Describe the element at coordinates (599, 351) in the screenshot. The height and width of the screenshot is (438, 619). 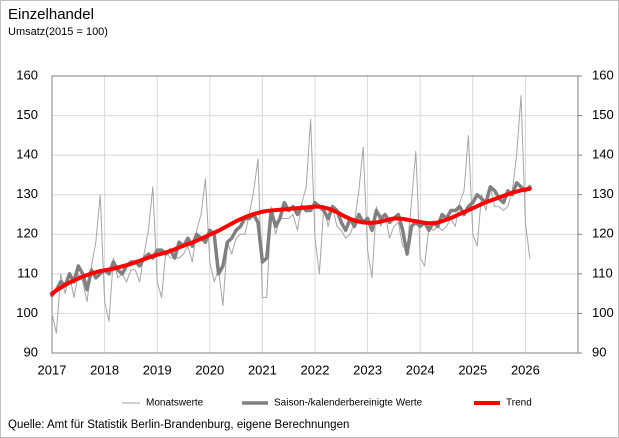
I see `y2-tick-label: 90` at that location.